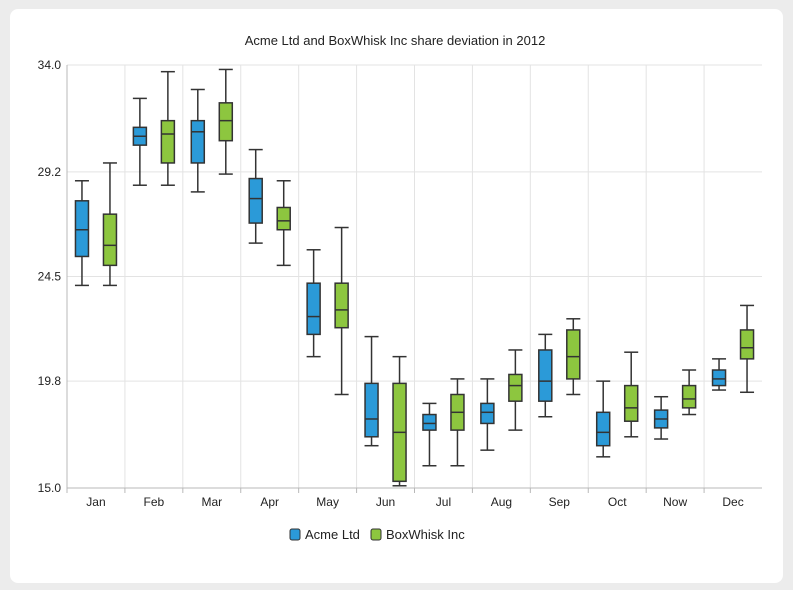 The height and width of the screenshot is (590, 793). I want to click on legend: Acme Ltd BoxWhisk Inc, so click(377, 534).